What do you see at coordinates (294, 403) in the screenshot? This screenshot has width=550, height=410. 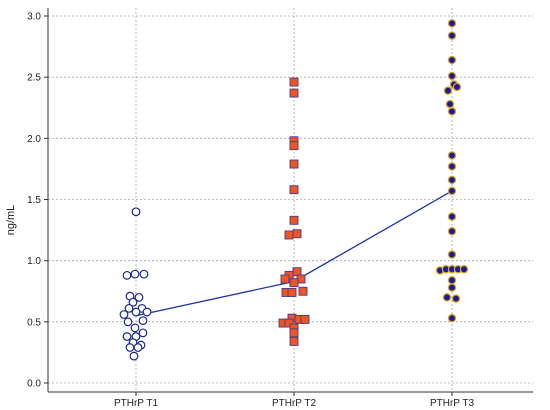 I see `x-tick-label: PTHrP T2` at bounding box center [294, 403].